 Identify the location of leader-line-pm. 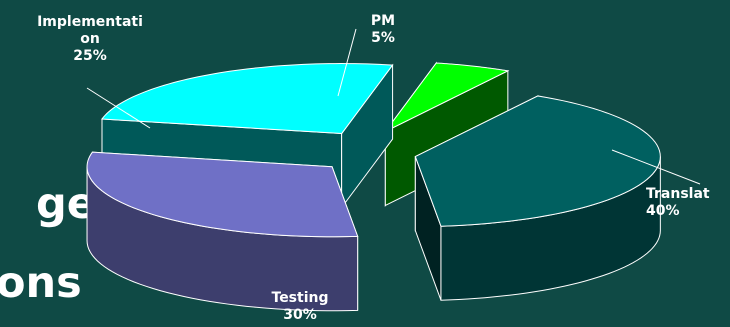
(347, 62).